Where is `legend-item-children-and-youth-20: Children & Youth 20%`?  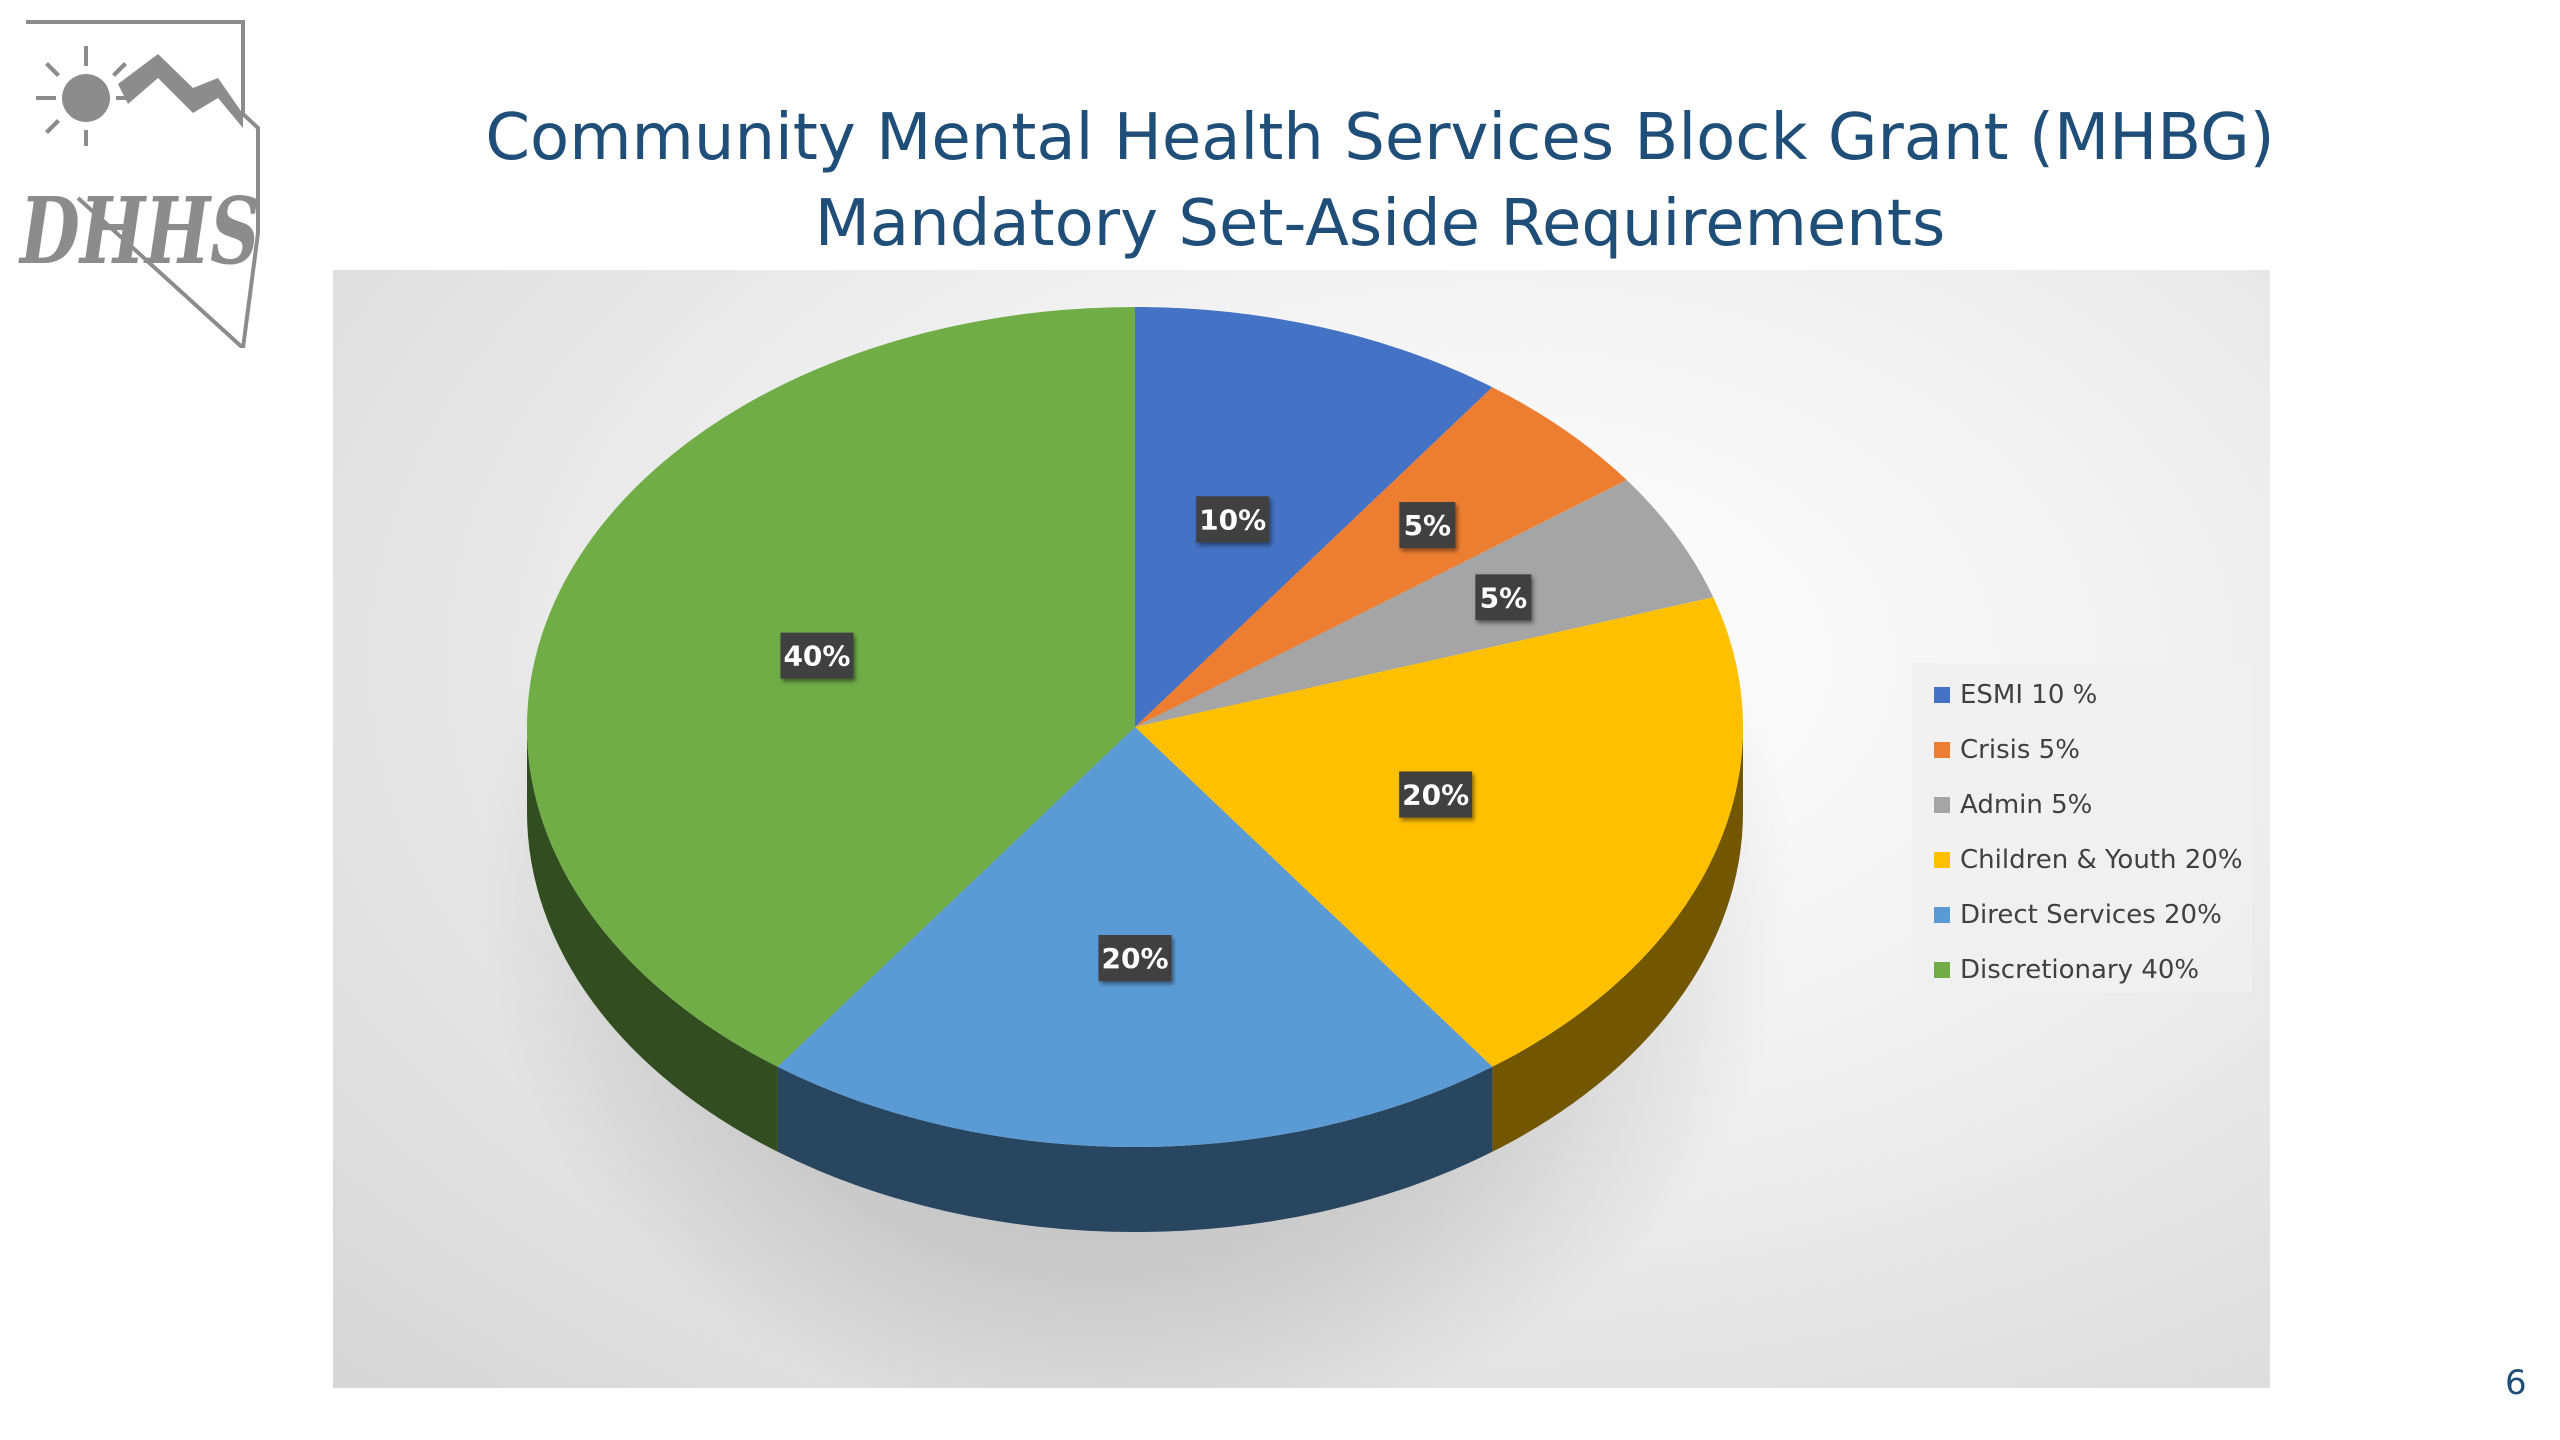 legend-item-children-and-youth-20: Children & Youth 20% is located at coordinates (2088, 860).